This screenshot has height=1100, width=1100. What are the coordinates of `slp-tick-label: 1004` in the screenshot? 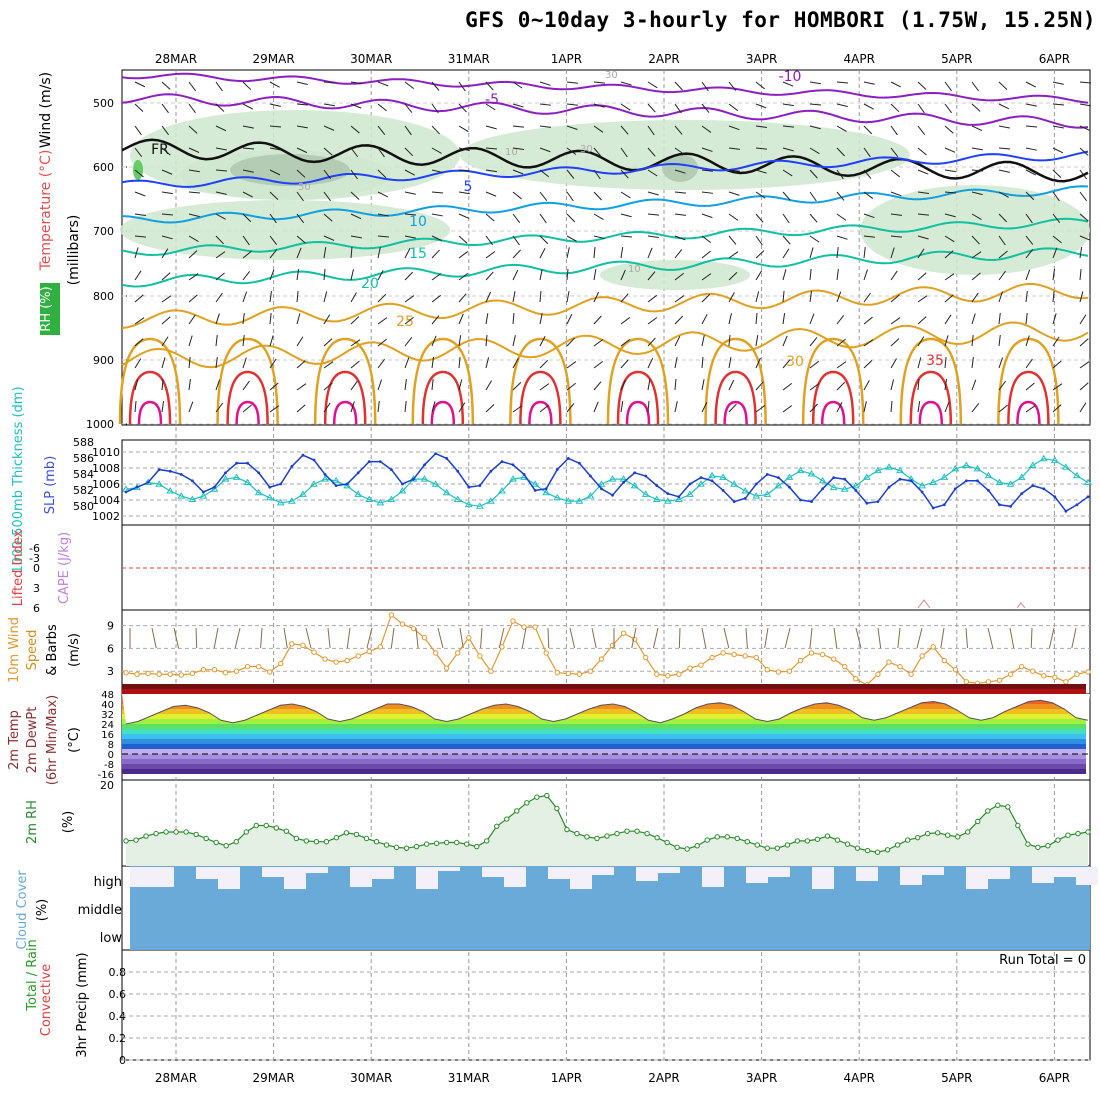 It's located at (106, 500).